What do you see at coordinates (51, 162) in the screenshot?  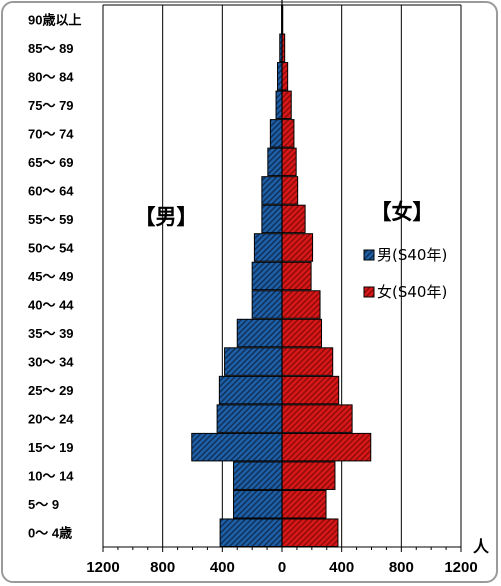 I see `age-label: 65～ 69` at bounding box center [51, 162].